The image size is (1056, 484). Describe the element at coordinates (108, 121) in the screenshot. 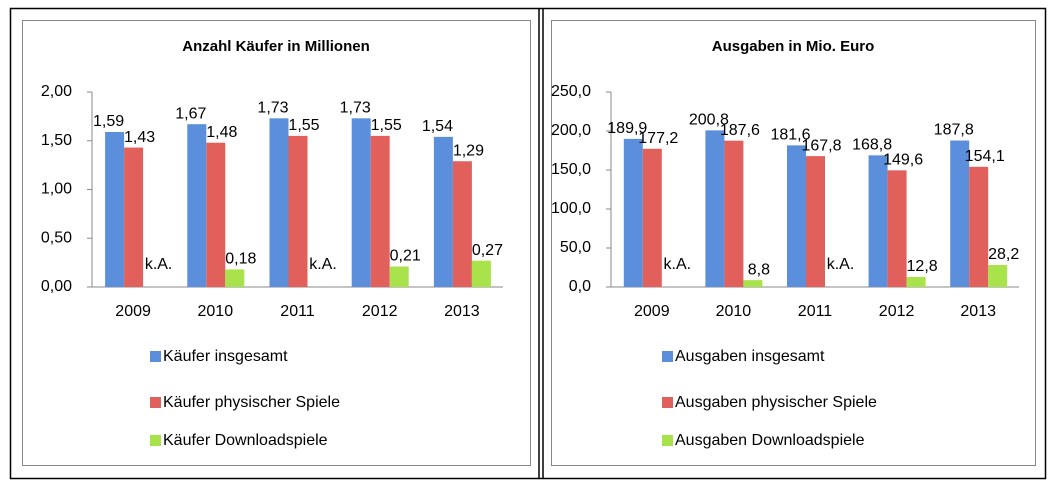

I see `data-label: 1,59` at that location.